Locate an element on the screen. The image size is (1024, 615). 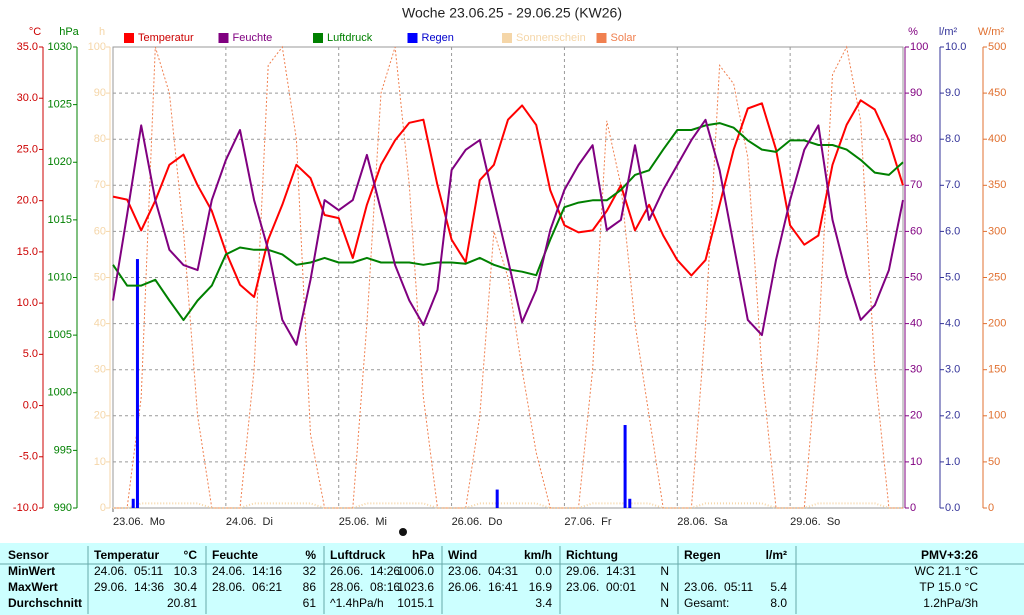
row-label: MaxWert is located at coordinates (33, 587).